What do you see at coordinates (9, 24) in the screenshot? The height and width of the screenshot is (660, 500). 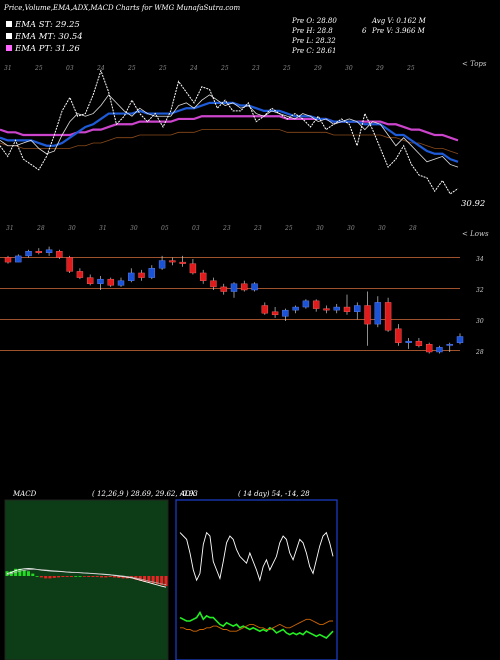 I see `legend-swatch-ema-st` at bounding box center [9, 24].